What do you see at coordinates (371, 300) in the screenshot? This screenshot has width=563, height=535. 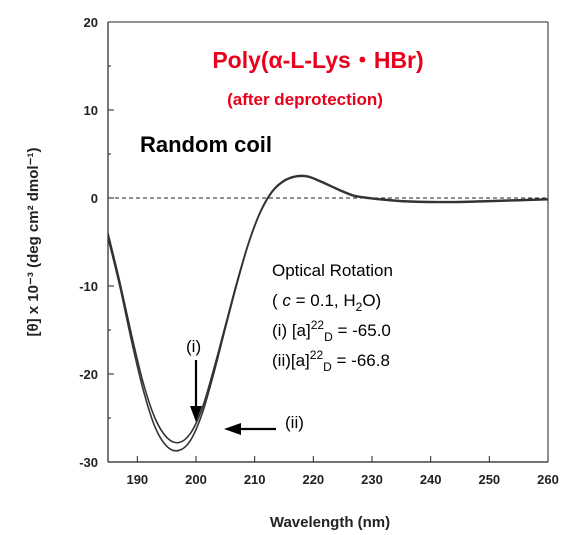 I see `note-conditions-close: O)` at bounding box center [371, 300].